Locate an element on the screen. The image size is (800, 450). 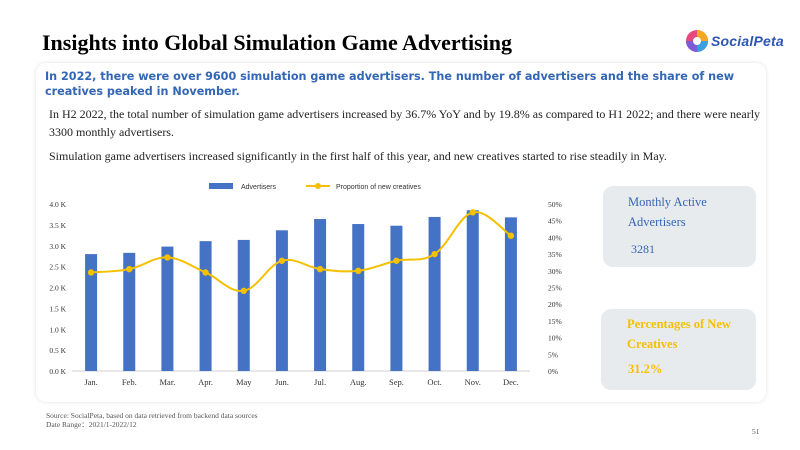
right-axis-tick-label: 40% is located at coordinates (555, 237).